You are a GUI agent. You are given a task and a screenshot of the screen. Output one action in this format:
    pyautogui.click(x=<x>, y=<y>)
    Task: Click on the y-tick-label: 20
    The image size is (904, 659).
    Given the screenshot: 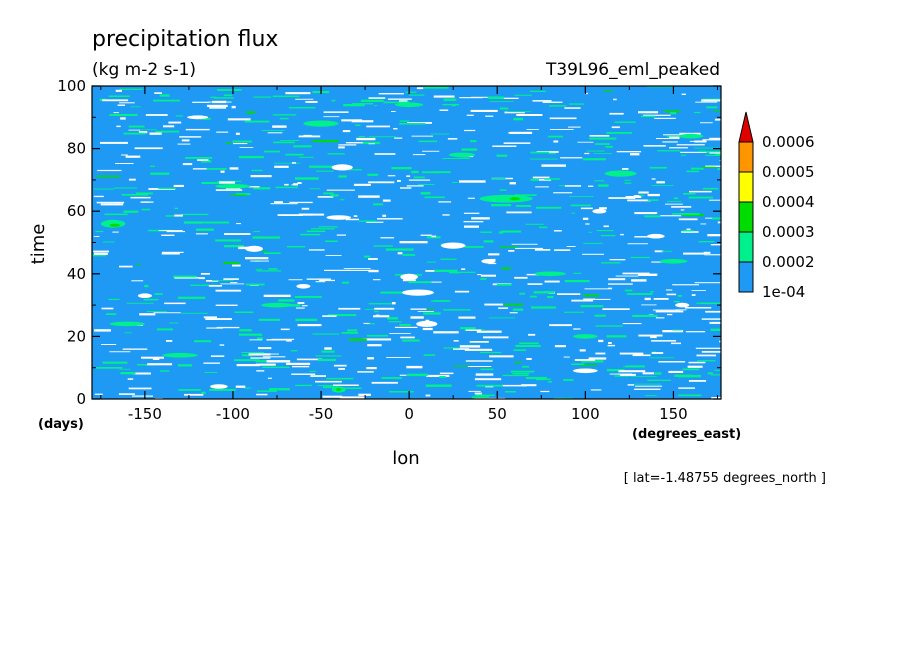 What is the action you would take?
    pyautogui.click(x=76, y=336)
    